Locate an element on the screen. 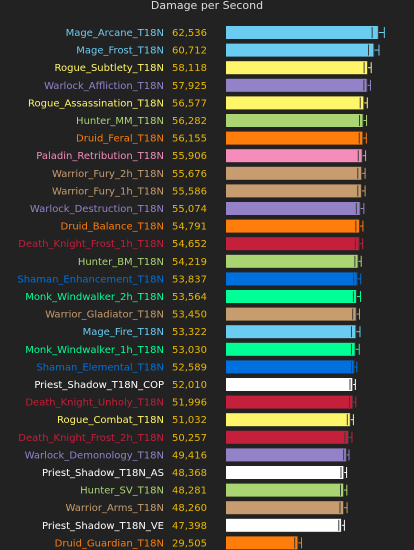  bar-value-label: 48,281 is located at coordinates (189, 491).